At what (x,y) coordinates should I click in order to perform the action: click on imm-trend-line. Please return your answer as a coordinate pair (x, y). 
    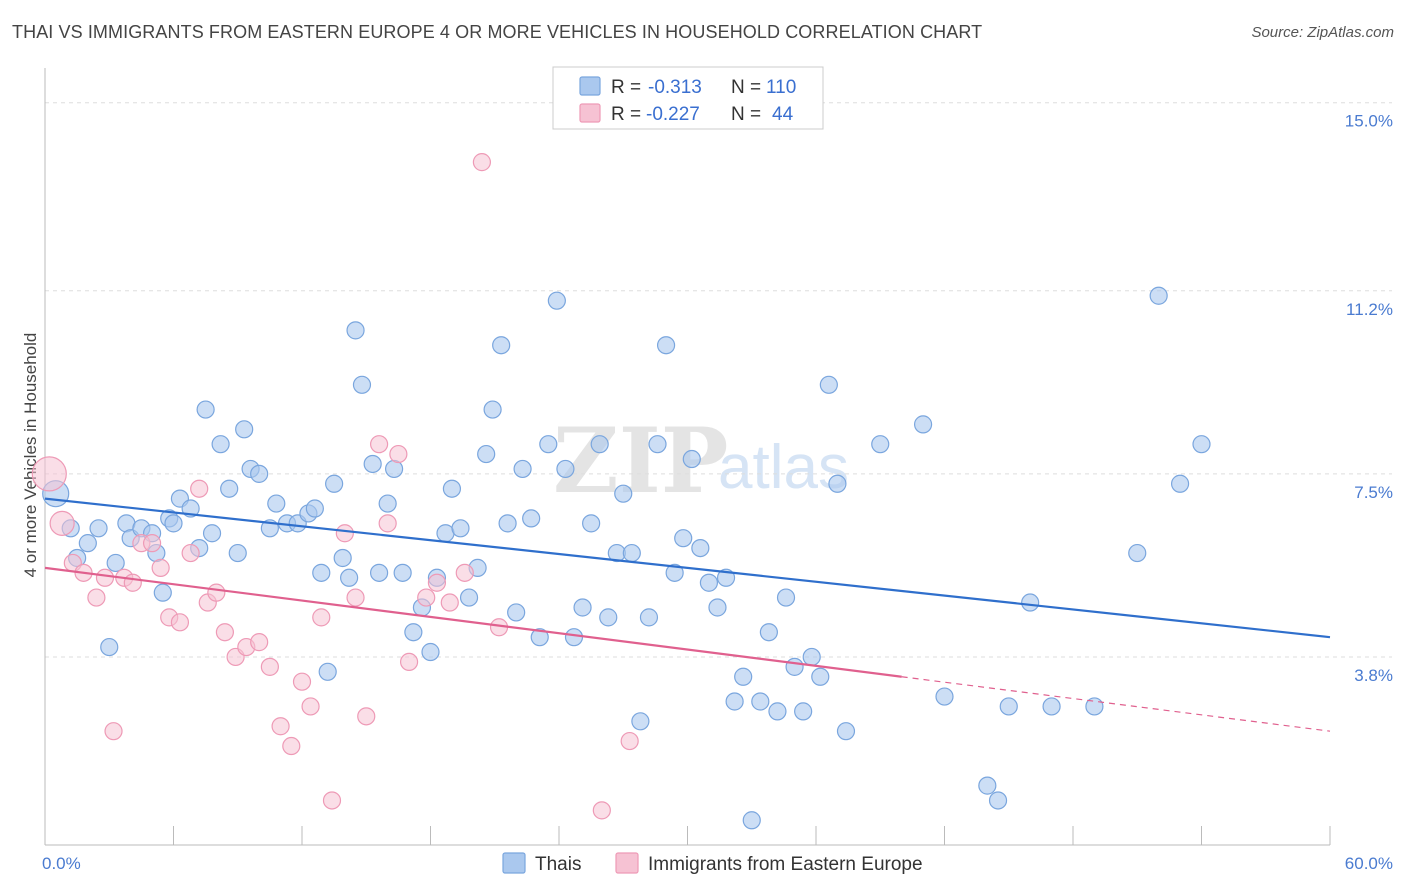
    Looking at the image, I should click on (473, 622).